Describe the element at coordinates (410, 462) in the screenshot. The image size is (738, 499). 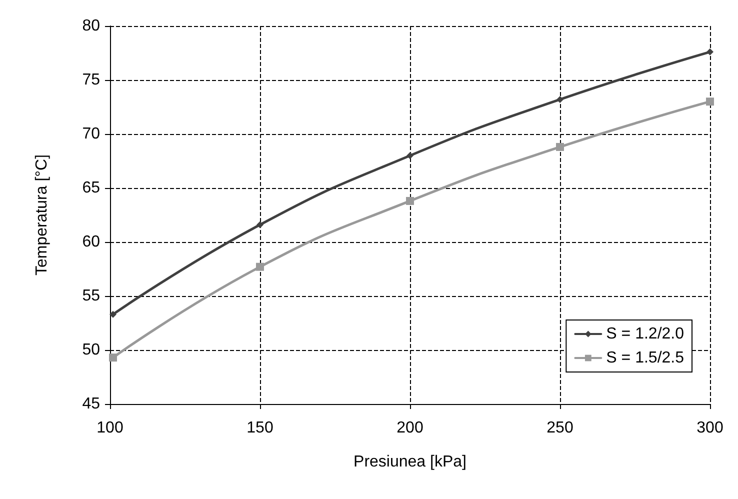
I see `x-axis-title: Presiunea [kPa]` at that location.